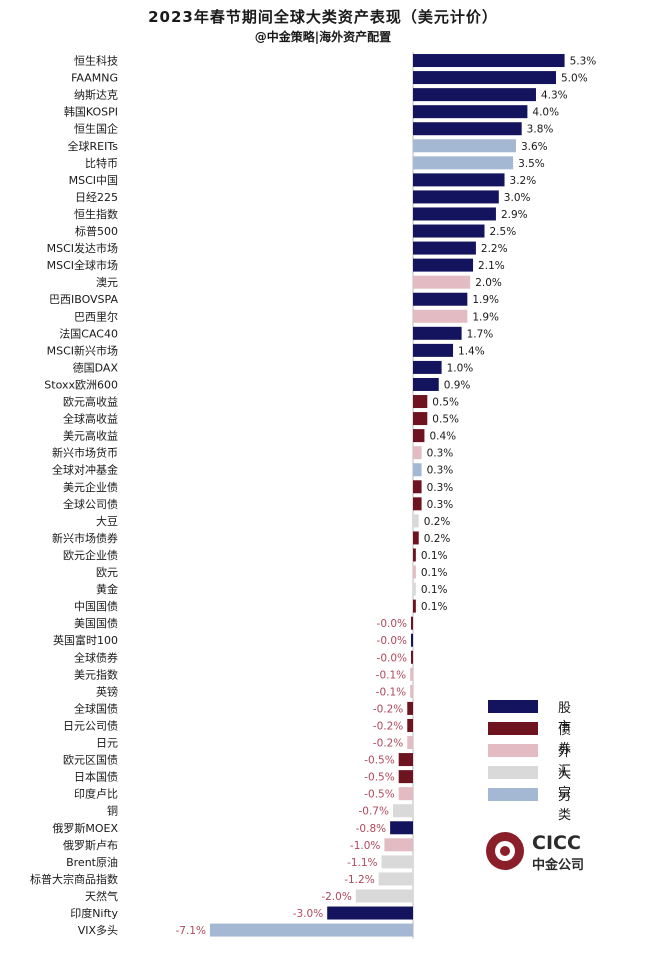 The height and width of the screenshot is (968, 646). I want to click on data-label: 1.0%, so click(460, 368).